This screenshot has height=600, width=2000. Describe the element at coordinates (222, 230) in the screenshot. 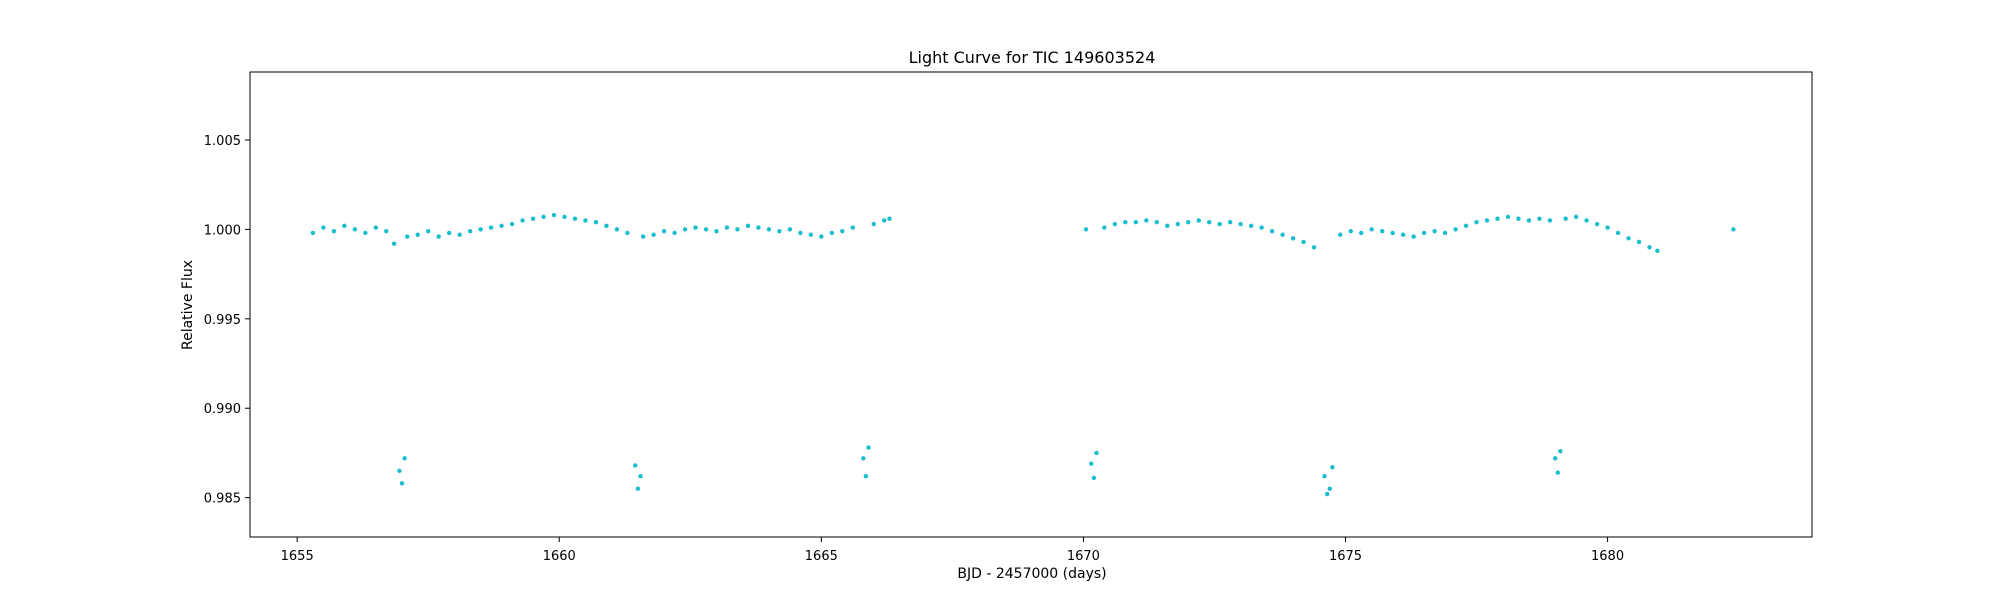

I see `y-tick-label: 1.000` at that location.